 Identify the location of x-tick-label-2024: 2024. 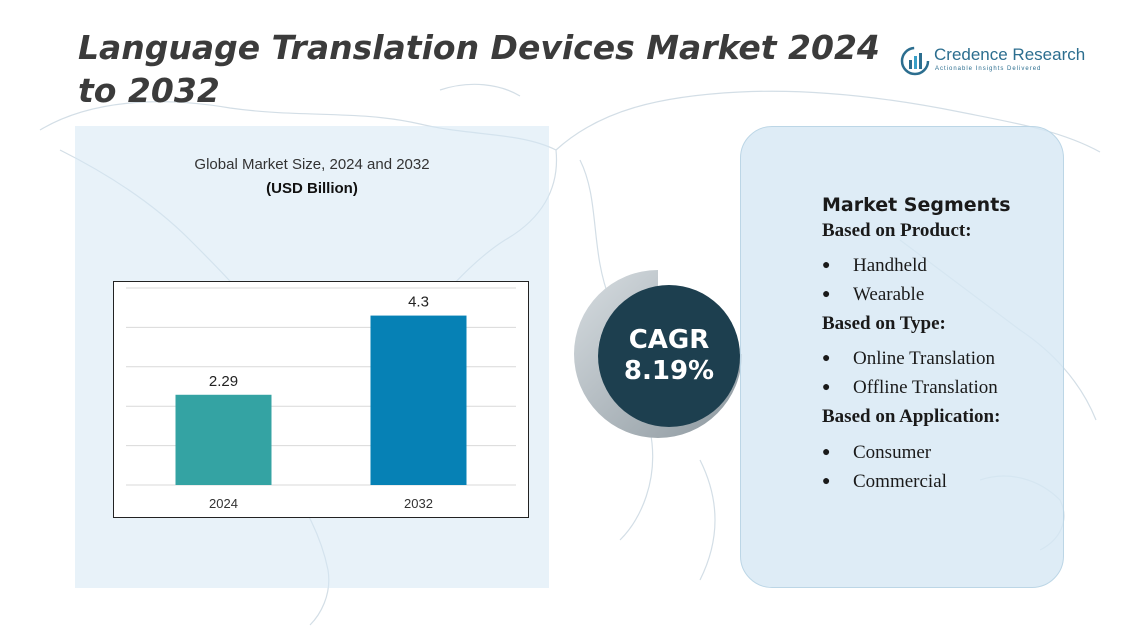
(223, 503).